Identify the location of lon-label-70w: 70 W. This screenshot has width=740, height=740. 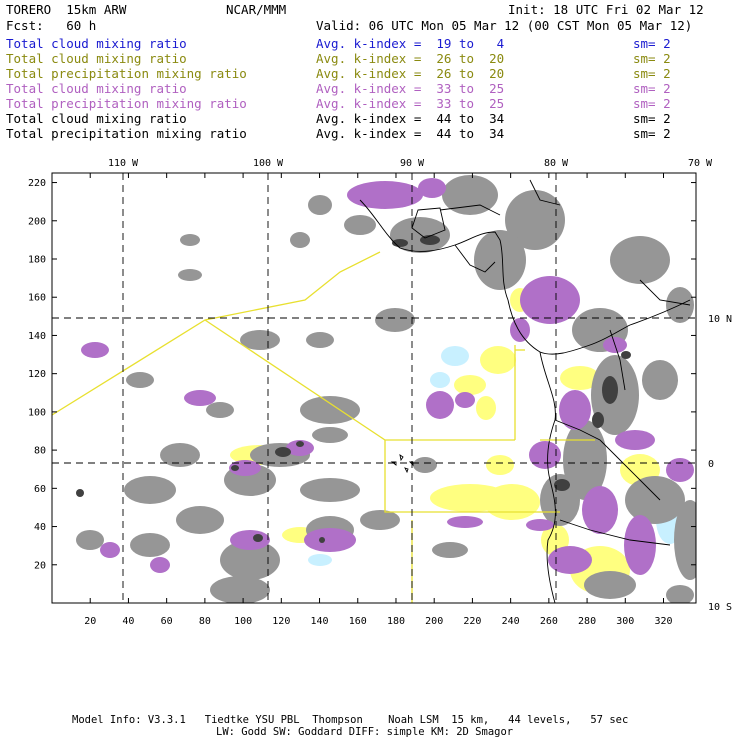
(700, 163).